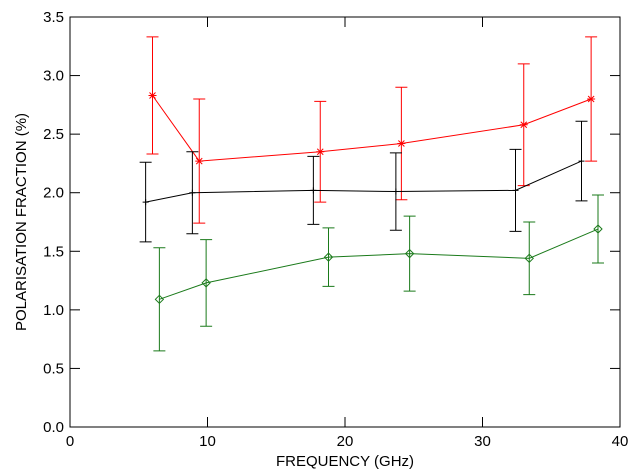 The image size is (633, 470). Describe the element at coordinates (620, 441) in the screenshot. I see `x-tick-label: 40` at that location.